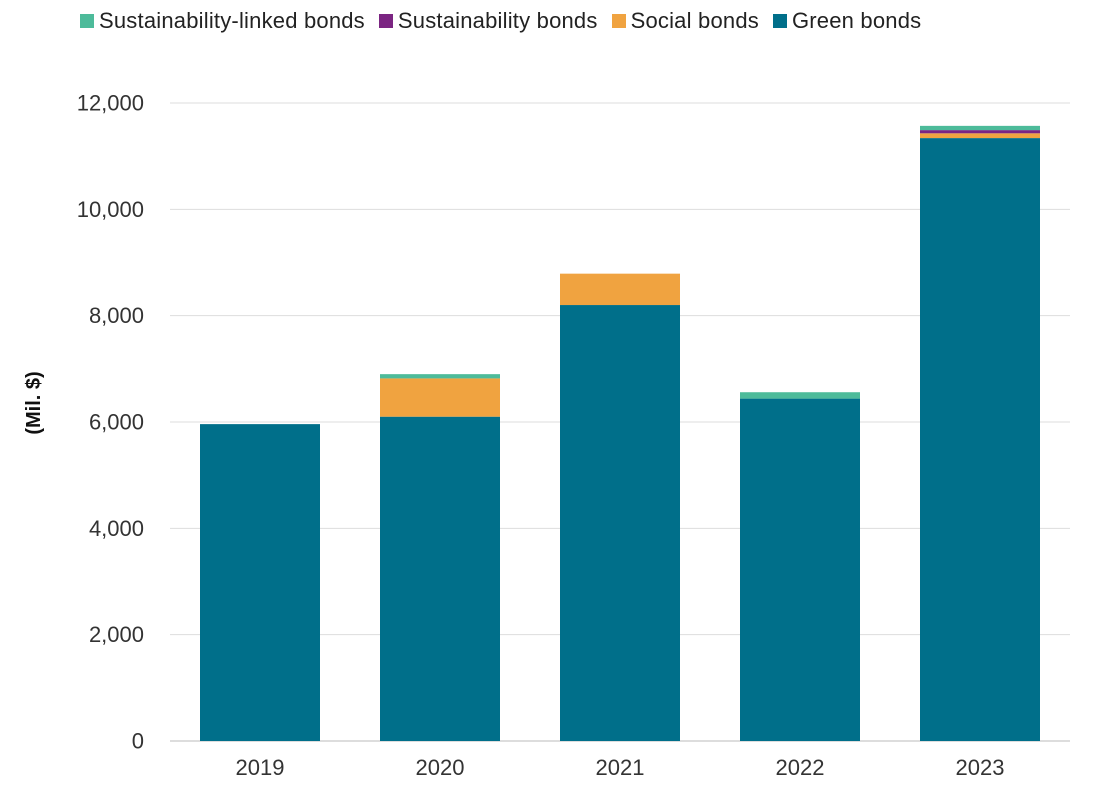  What do you see at coordinates (260, 582) in the screenshot?
I see `bar-green-bonds-2019` at bounding box center [260, 582].